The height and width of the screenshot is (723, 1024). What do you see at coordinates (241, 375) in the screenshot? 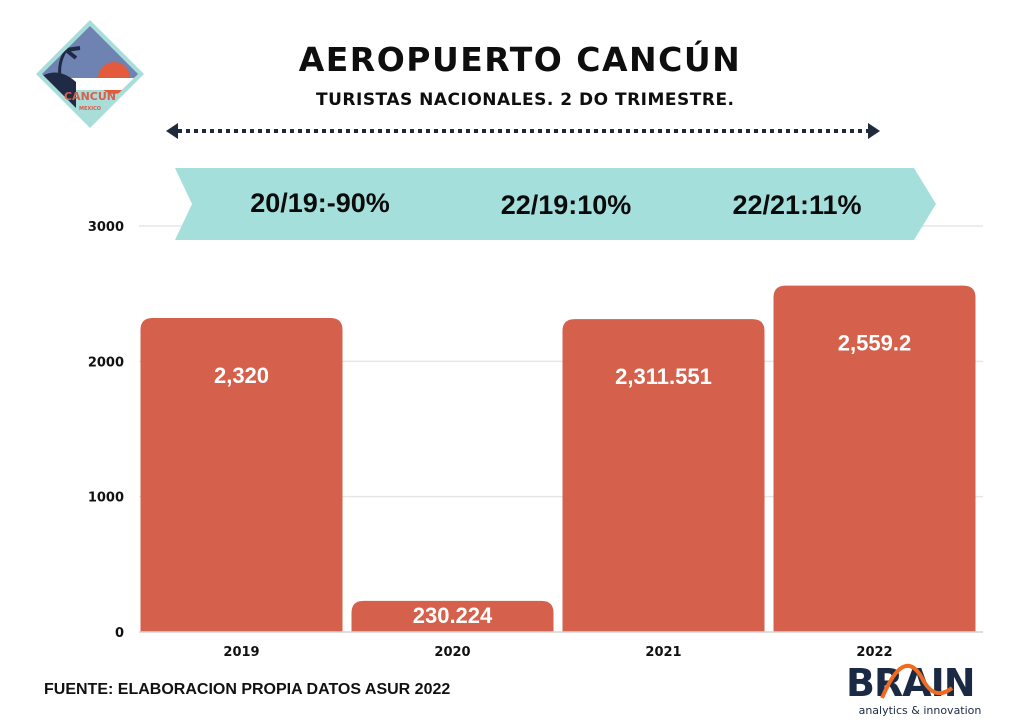
I see `data-label: 2,320` at bounding box center [241, 375].